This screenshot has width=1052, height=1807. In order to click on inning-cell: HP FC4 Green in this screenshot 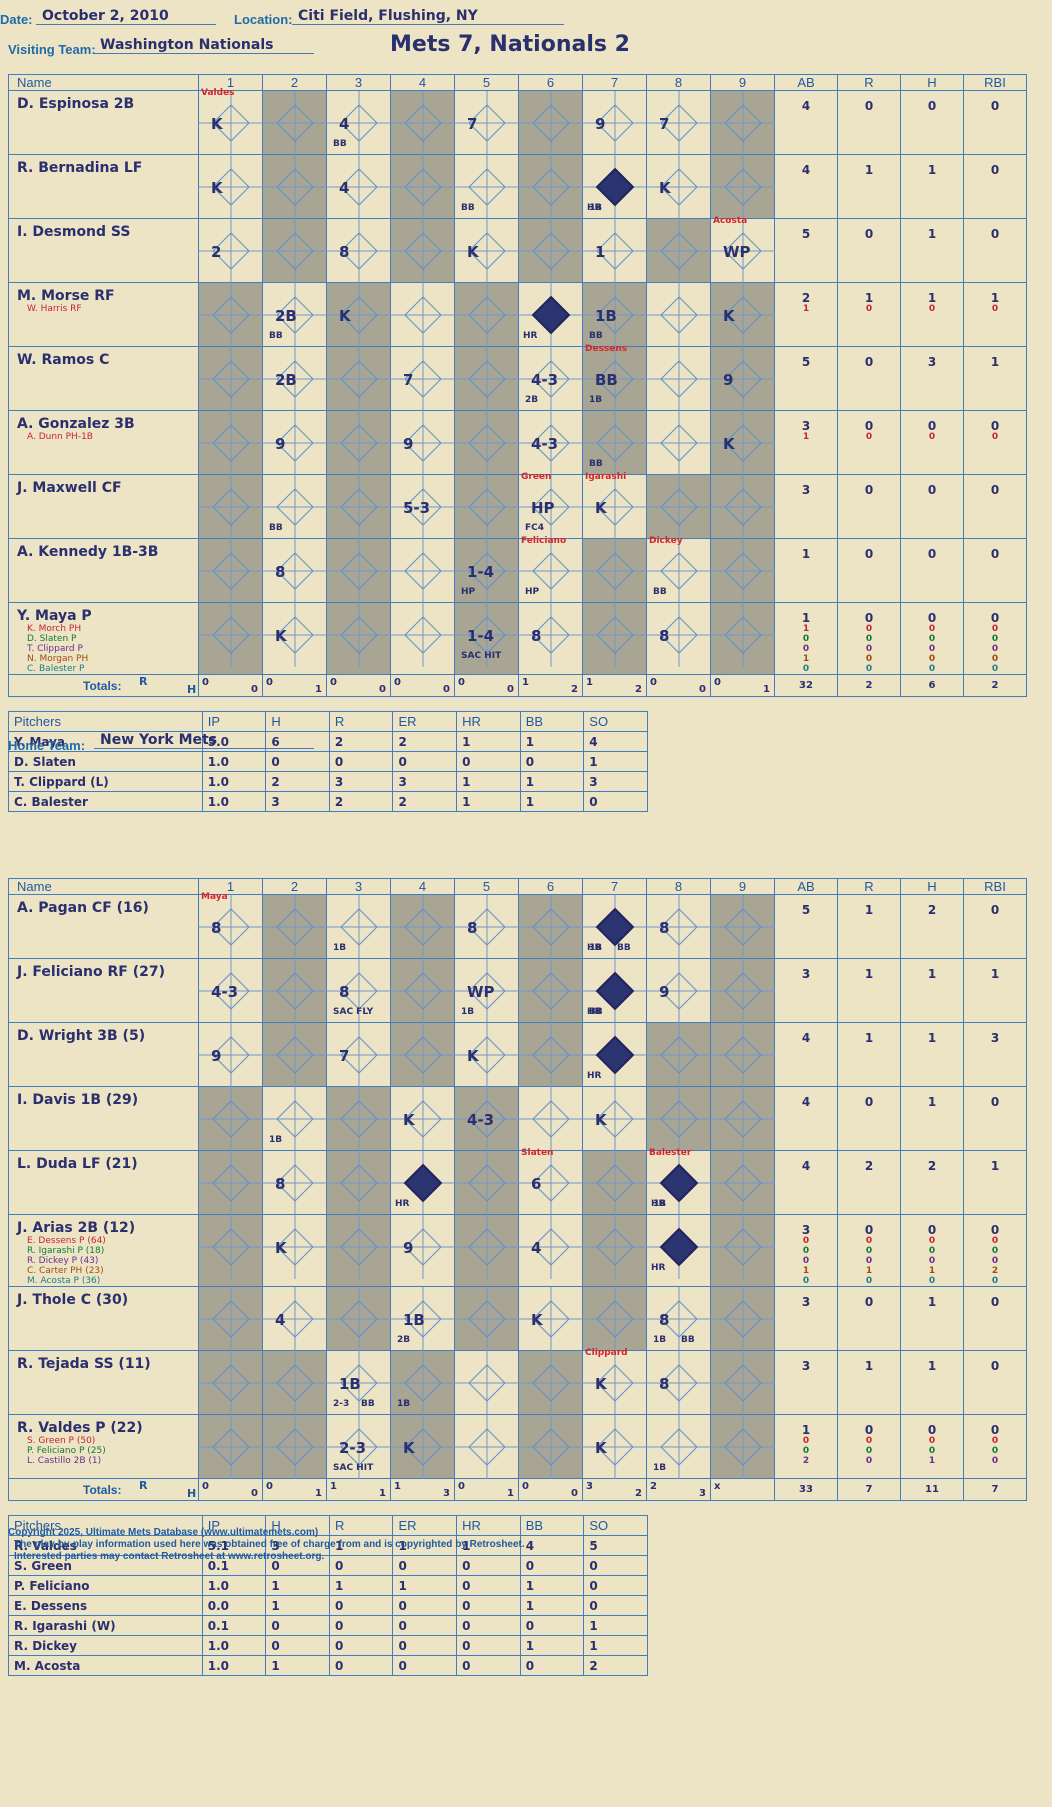, I will do `click(550, 505)`.